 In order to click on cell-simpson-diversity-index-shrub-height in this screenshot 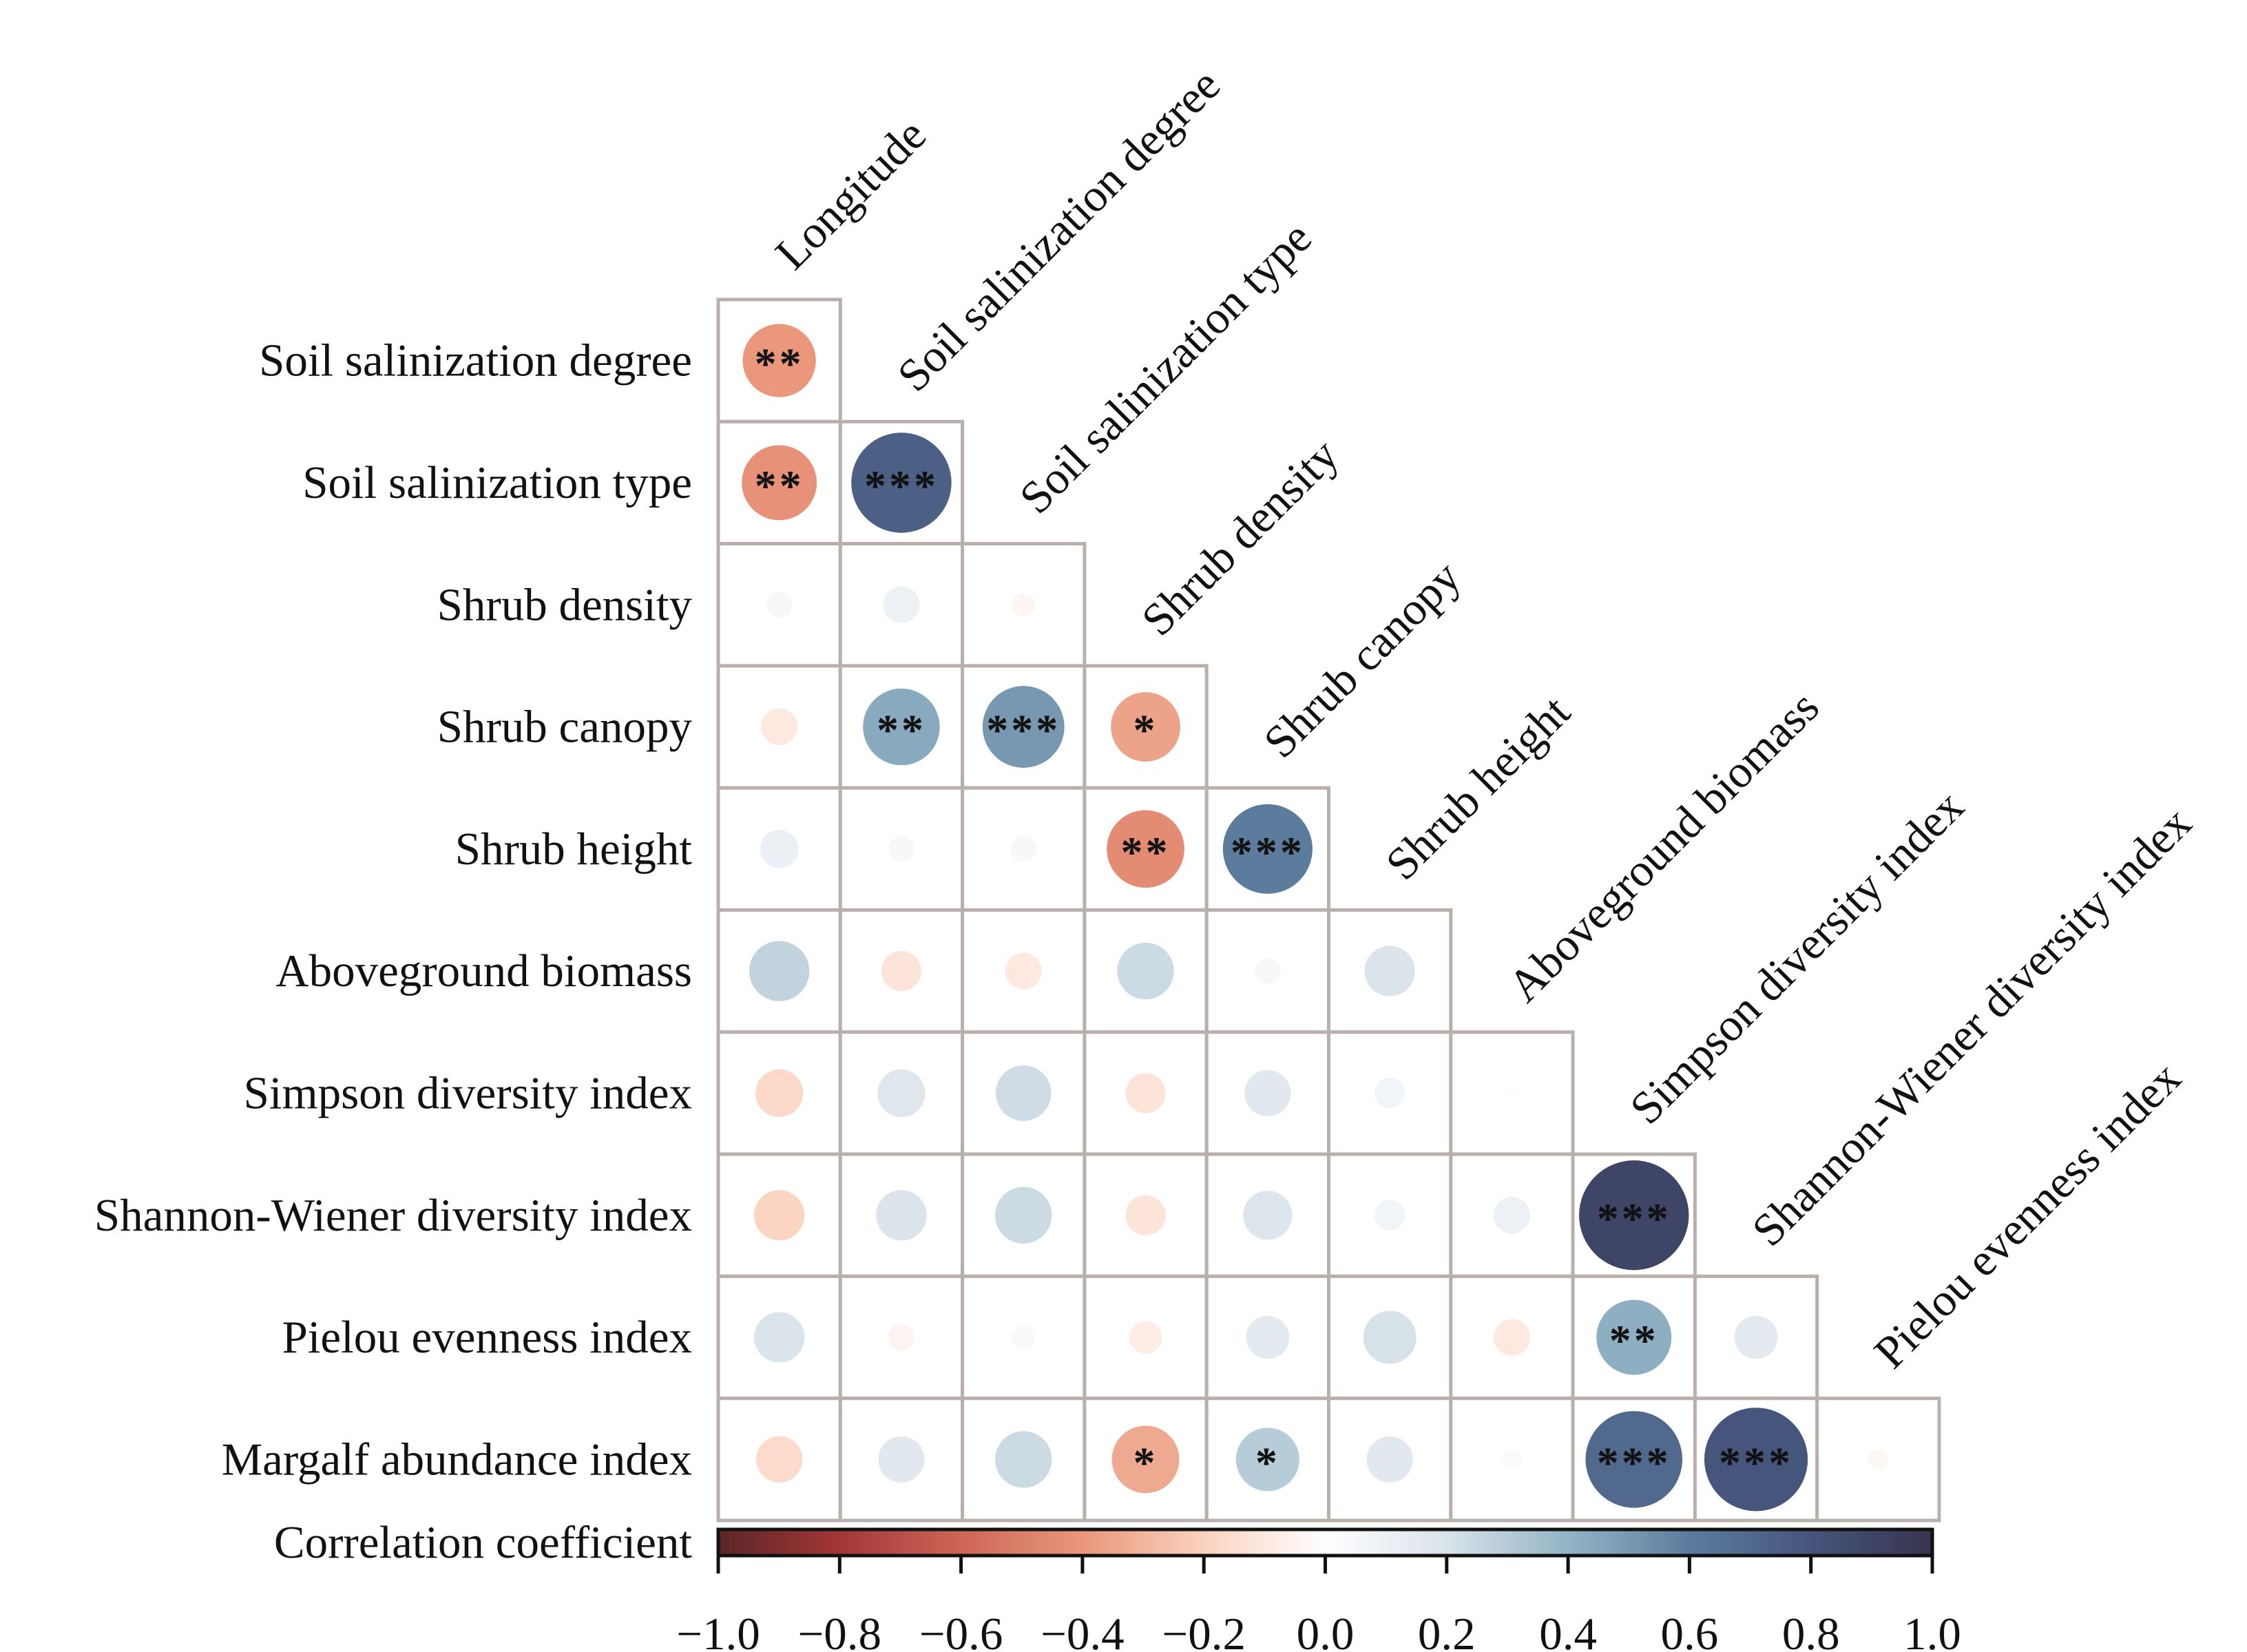, I will do `click(1390, 1093)`.